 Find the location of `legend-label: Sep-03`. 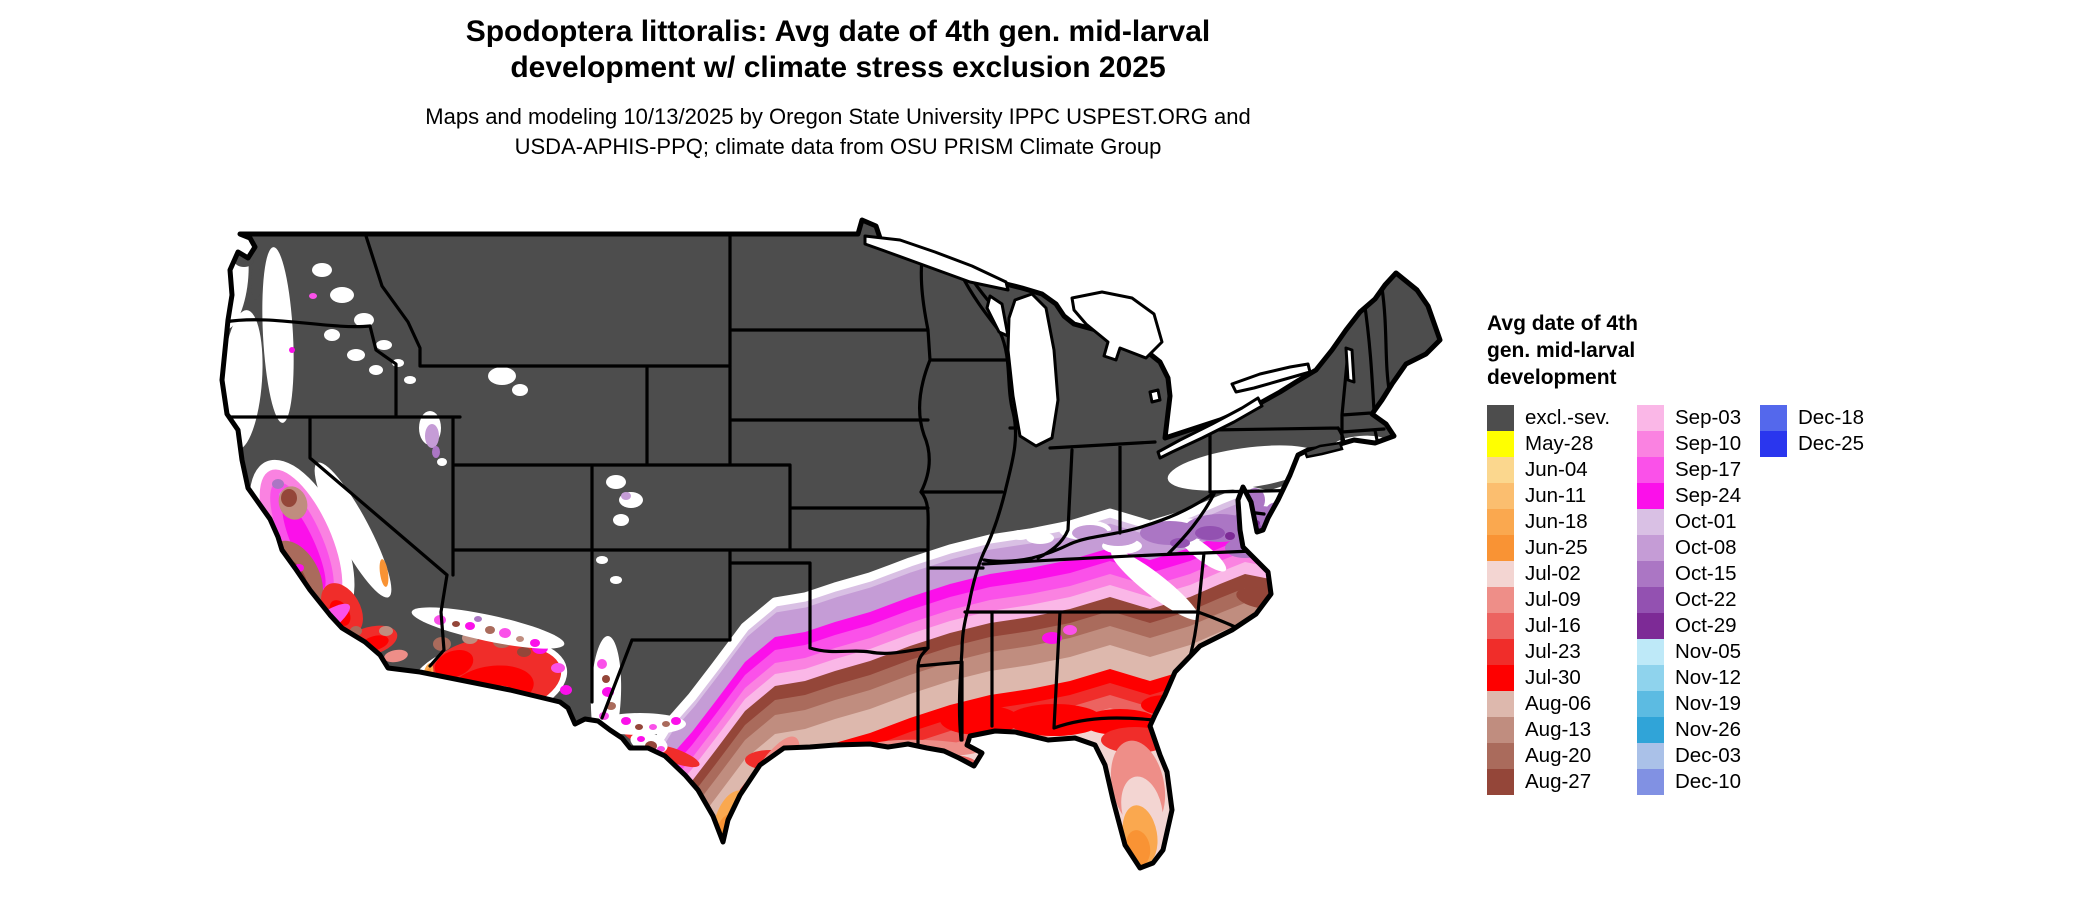

legend-label: Sep-03 is located at coordinates (1708, 417).